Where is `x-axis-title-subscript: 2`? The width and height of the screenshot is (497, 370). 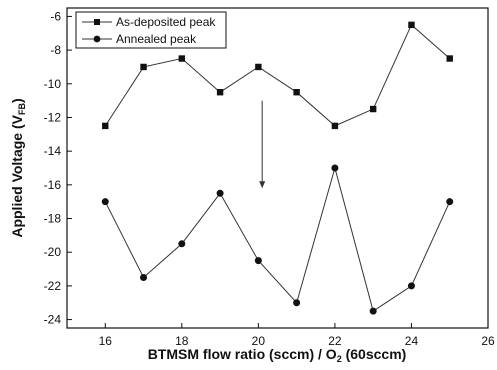 x-axis-title-subscript: 2 is located at coordinates (339, 359).